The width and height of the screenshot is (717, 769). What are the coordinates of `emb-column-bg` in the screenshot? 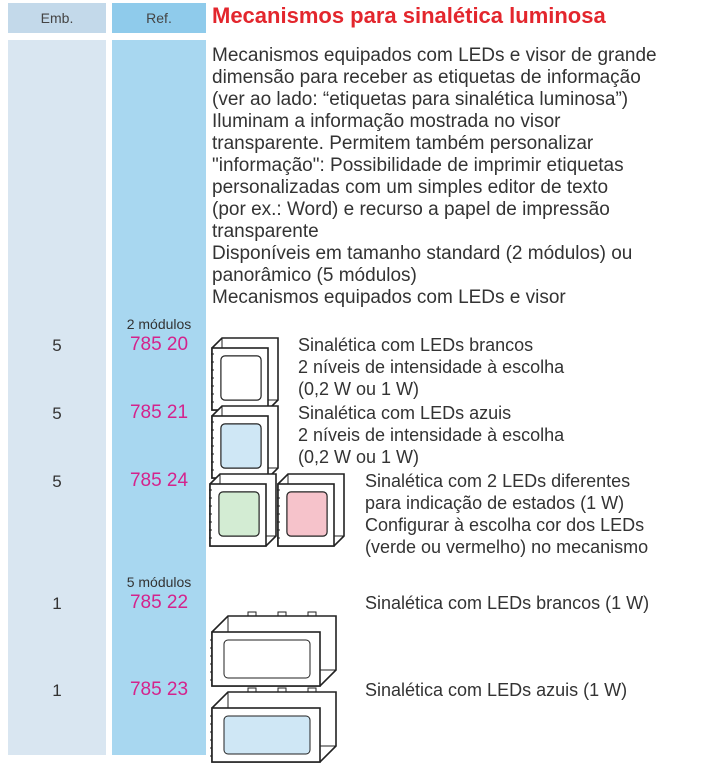 It's located at (57, 397).